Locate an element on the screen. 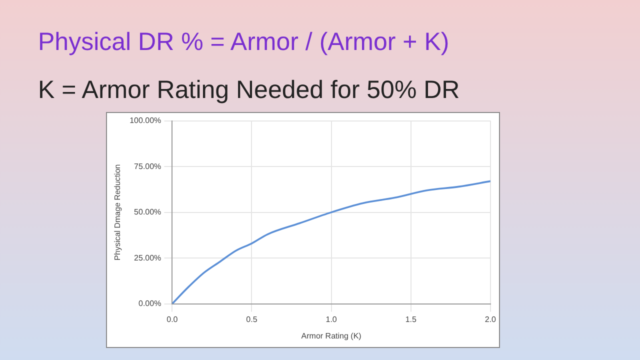 The image size is (640, 360). y-axis-title: Physical Dmage Reduction is located at coordinates (117, 212).